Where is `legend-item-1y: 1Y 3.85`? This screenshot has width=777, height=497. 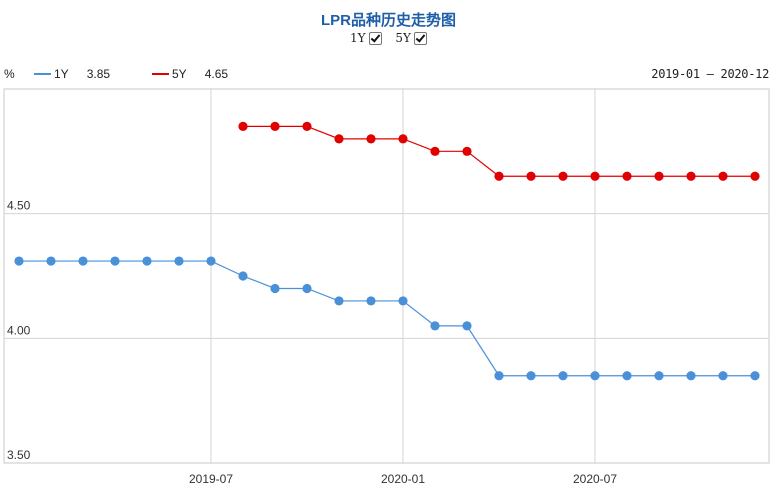 legend-item-1y: 1Y 3.85 is located at coordinates (72, 74).